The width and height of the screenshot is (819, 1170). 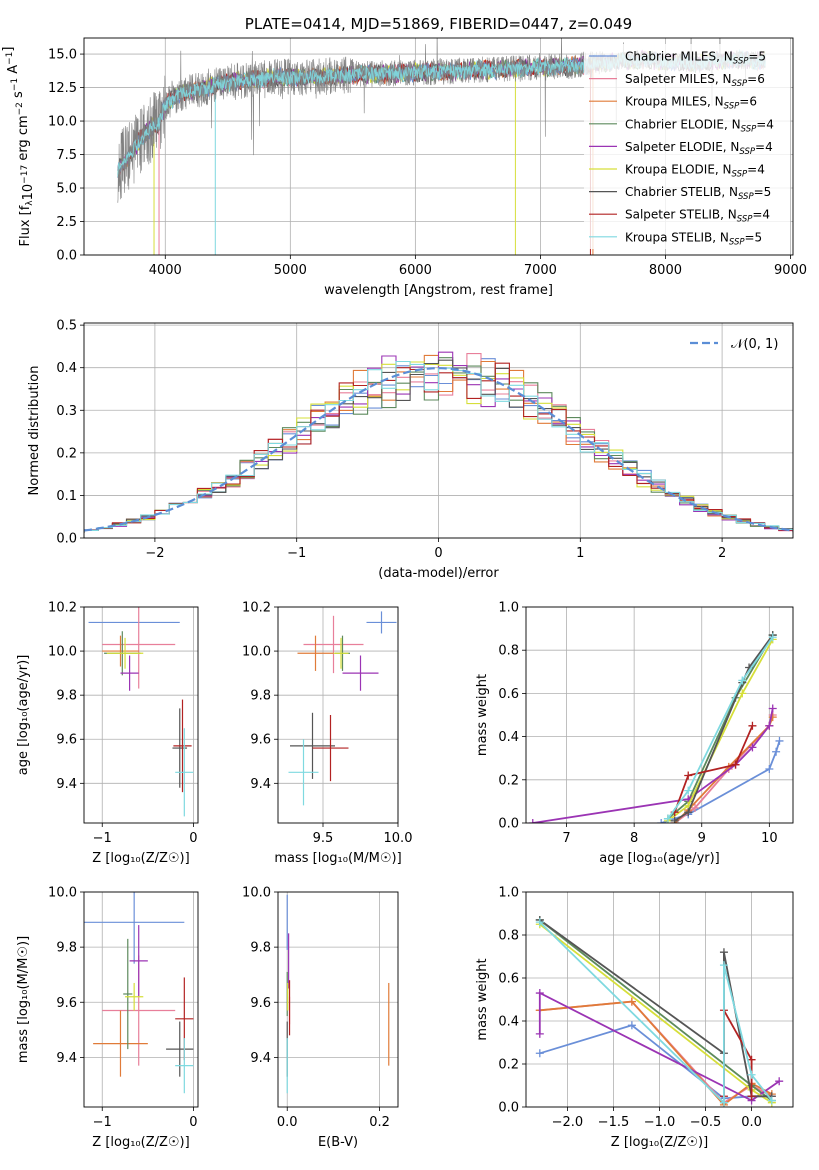 What do you see at coordinates (566, 838) in the screenshot?
I see `x-tick-label: 7` at bounding box center [566, 838].